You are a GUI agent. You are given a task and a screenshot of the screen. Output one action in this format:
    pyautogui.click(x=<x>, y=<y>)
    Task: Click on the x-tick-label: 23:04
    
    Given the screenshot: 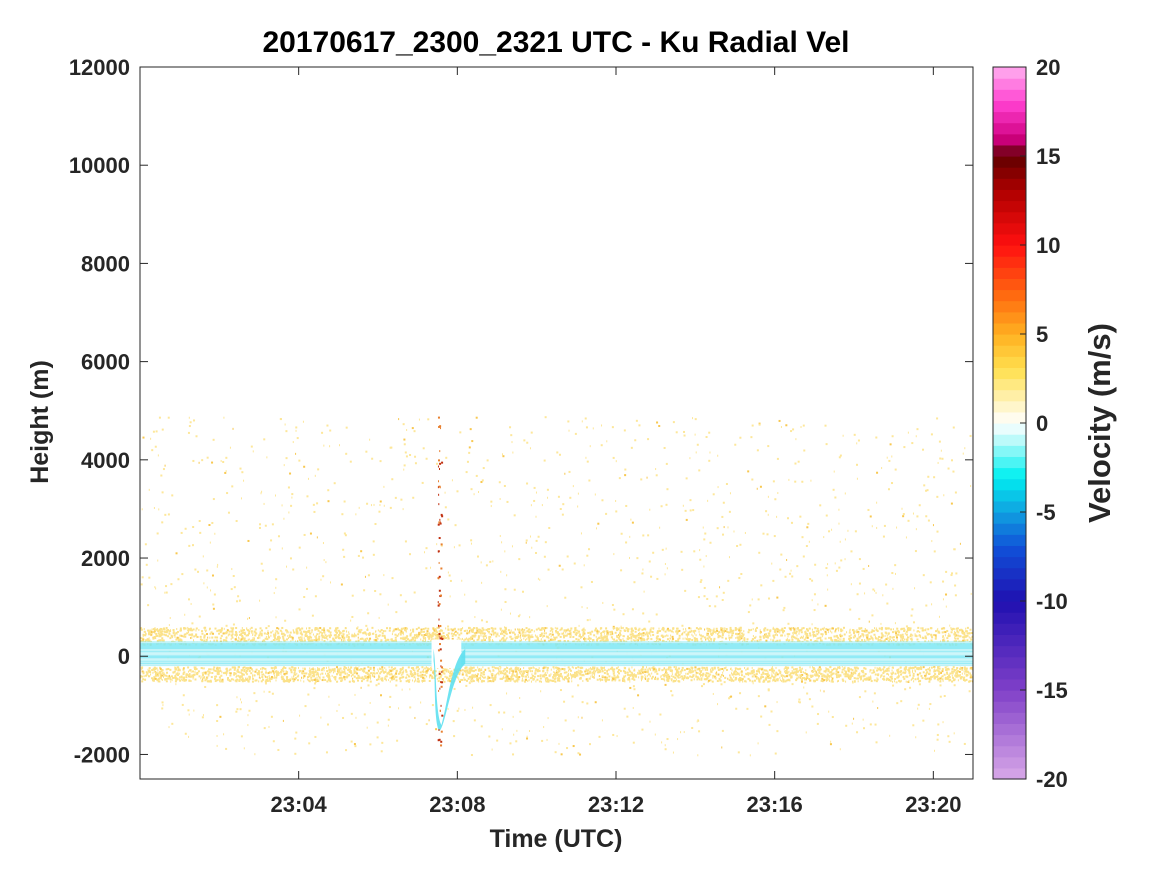 What is the action you would take?
    pyautogui.click(x=299, y=804)
    